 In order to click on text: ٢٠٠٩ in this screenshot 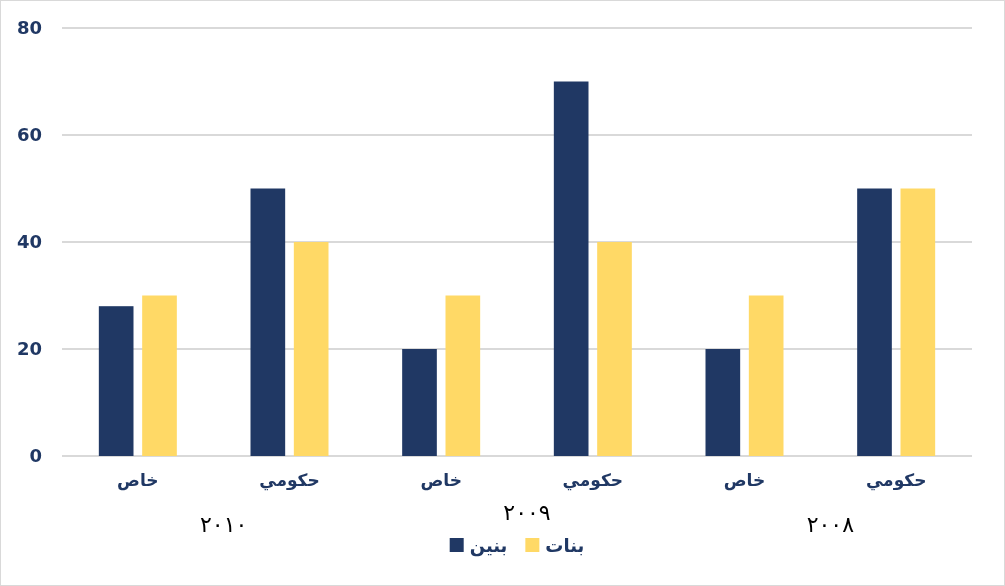, I will do `click(527, 512)`.